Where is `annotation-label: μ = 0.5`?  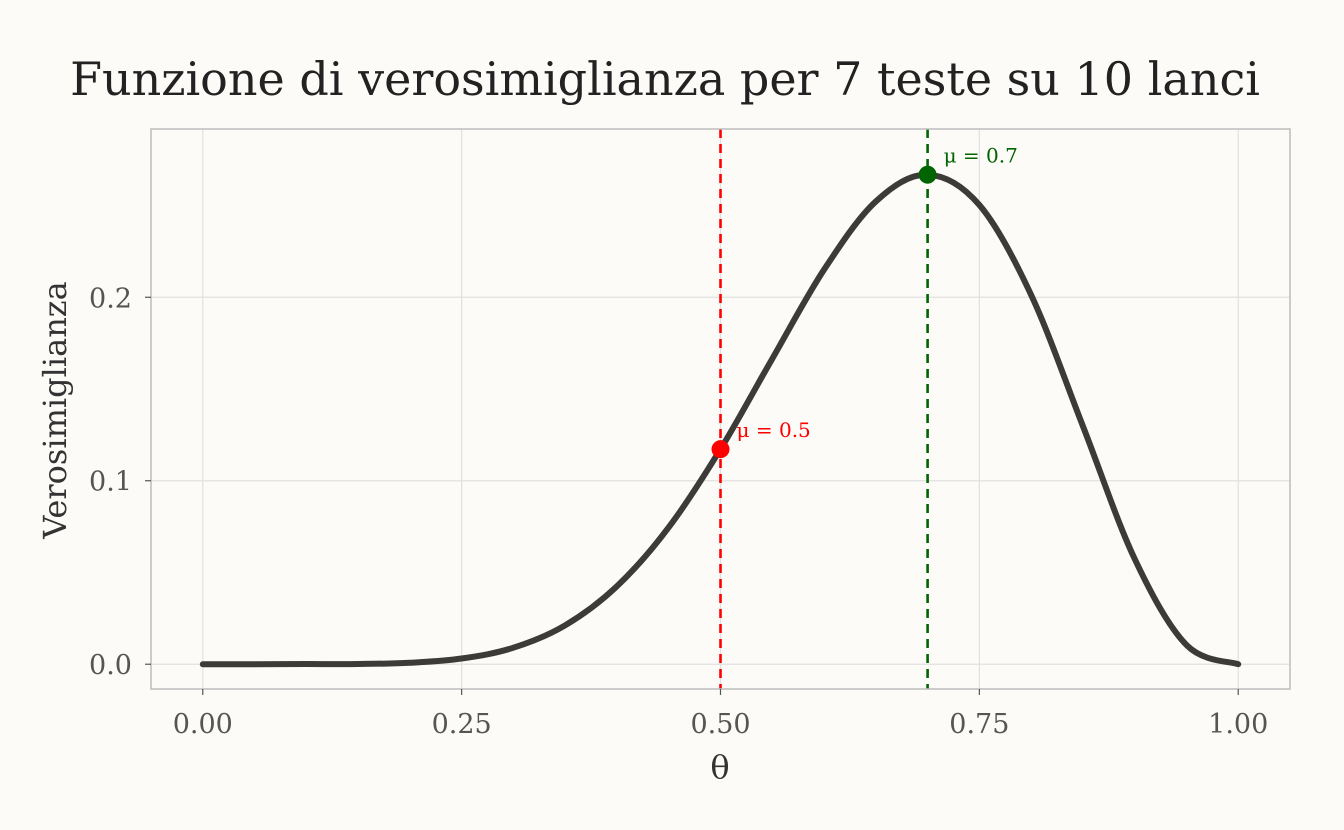 annotation-label: μ = 0.5 is located at coordinates (774, 430).